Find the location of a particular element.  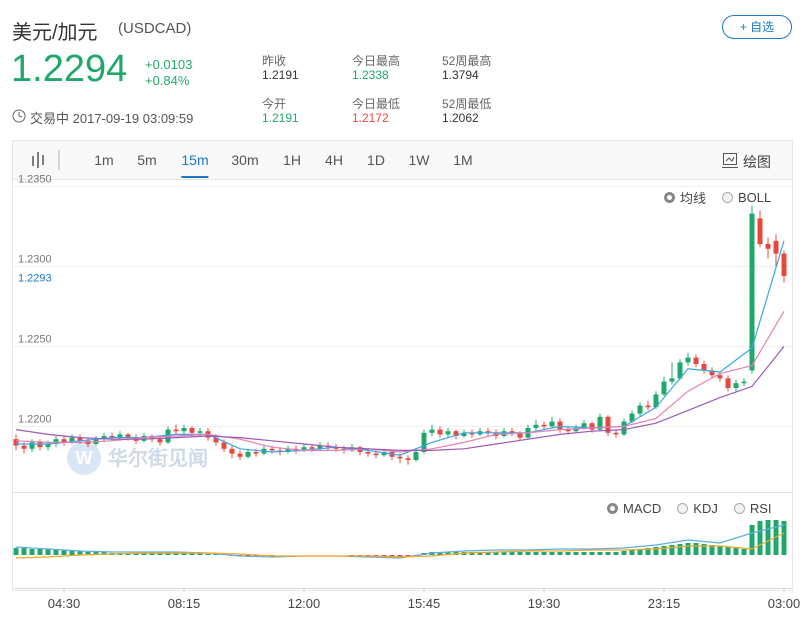

change-pct: +0.84% is located at coordinates (167, 80).